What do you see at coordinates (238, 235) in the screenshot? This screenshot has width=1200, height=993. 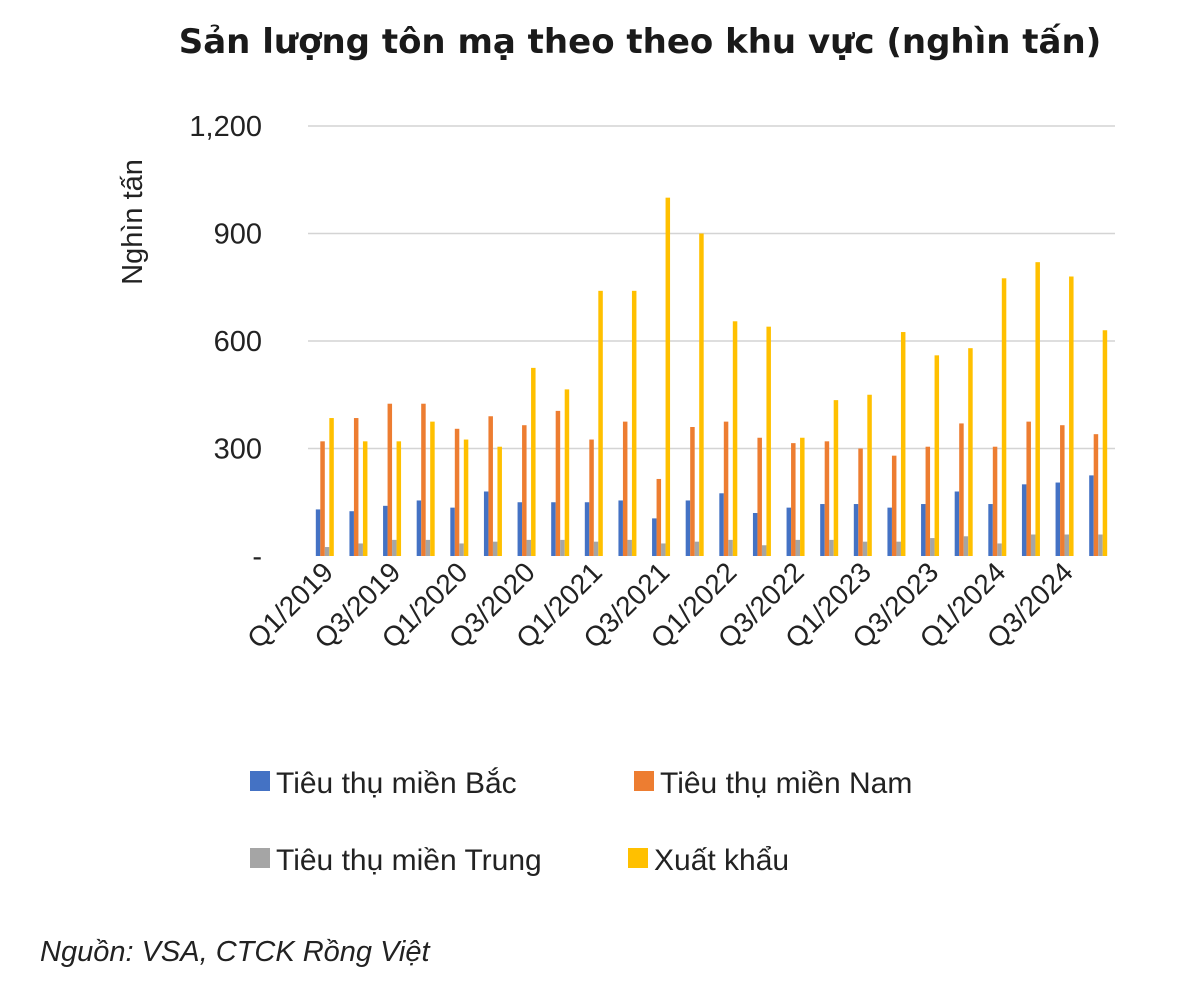 I see `y-tick-label: 900` at bounding box center [238, 235].